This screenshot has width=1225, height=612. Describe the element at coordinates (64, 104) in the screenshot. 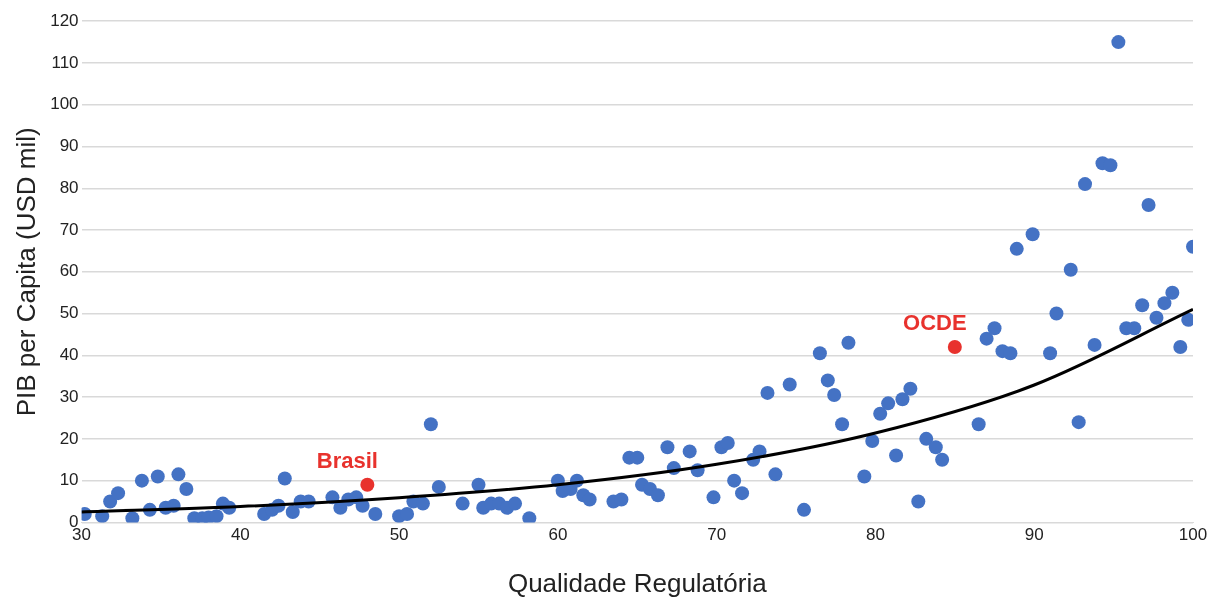

I see `y-tick-label: 100` at that location.